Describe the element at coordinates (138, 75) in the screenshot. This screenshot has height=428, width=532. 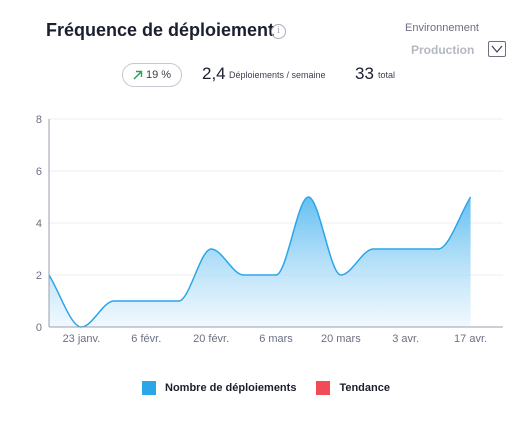
I see `trend-up-arrow-icon` at that location.